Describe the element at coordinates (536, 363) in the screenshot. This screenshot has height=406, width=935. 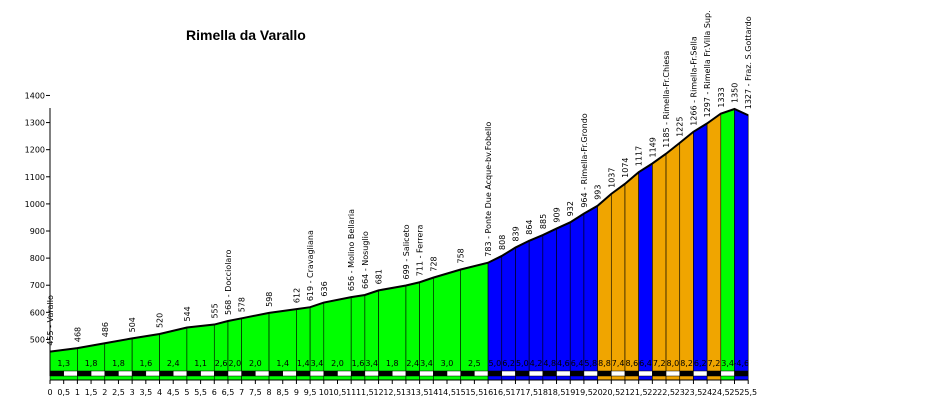
I see `gradient-label-23: 4,2` at that location.